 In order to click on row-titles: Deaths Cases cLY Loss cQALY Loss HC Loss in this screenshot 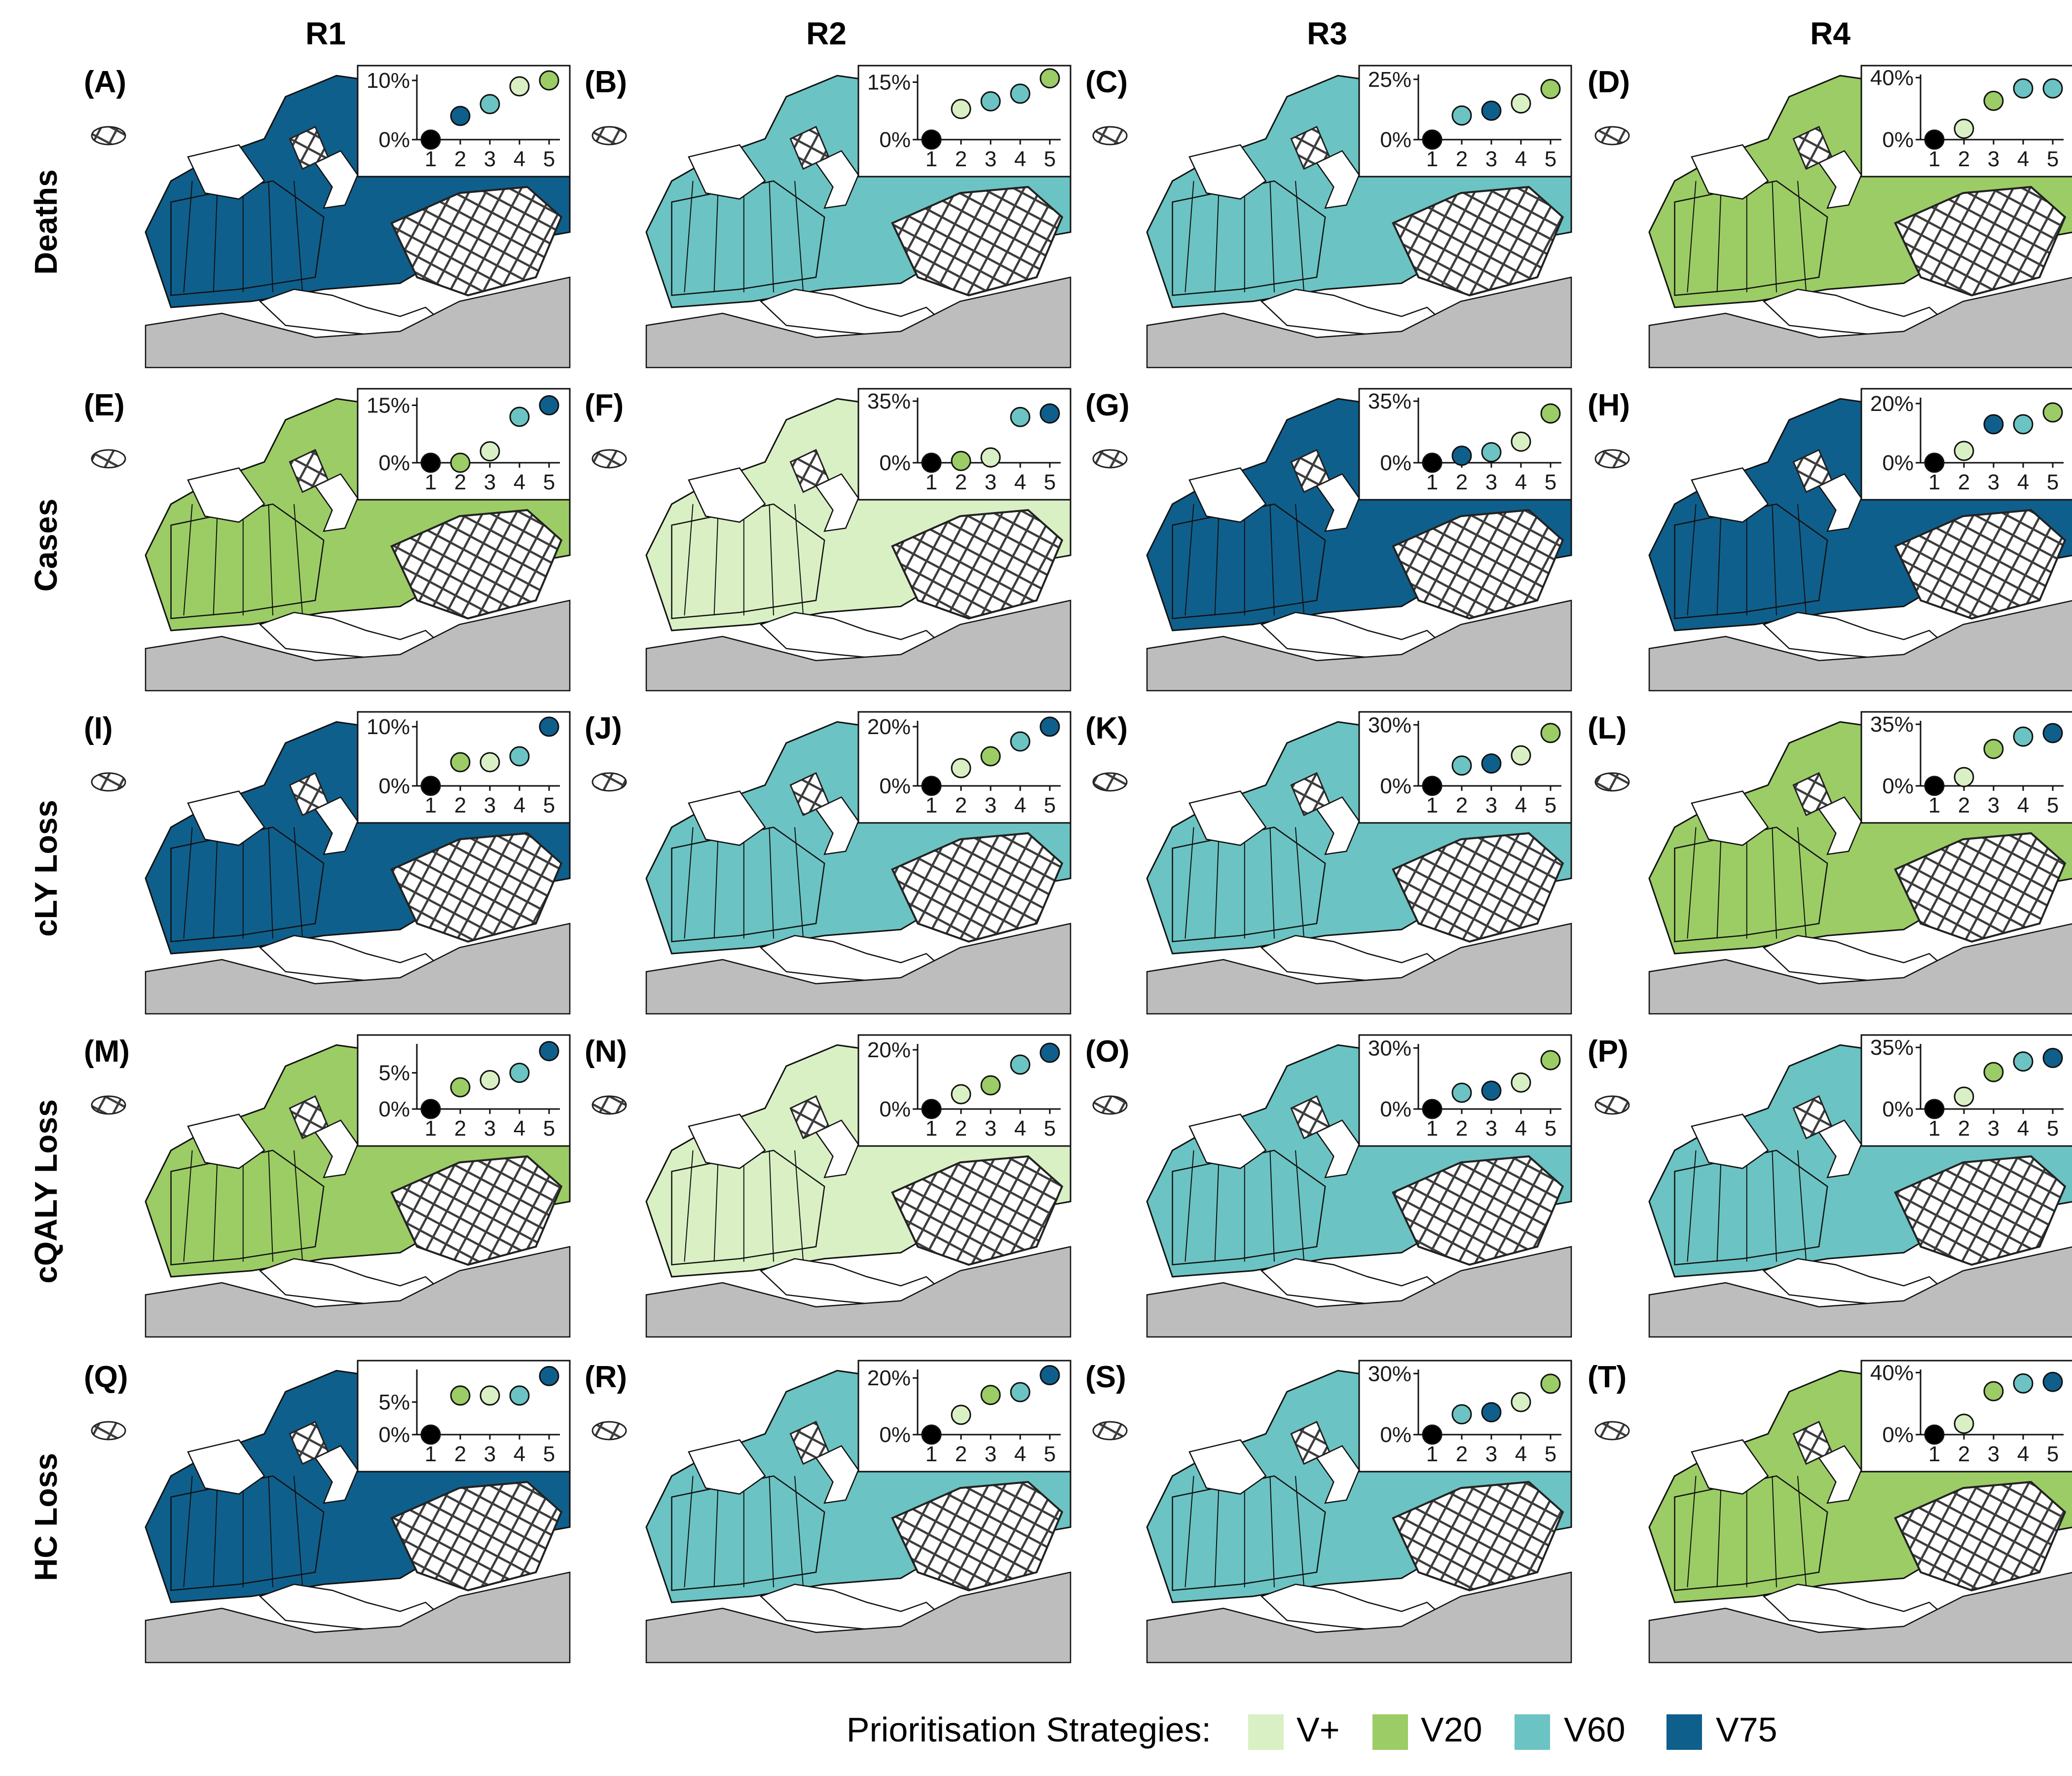, I will do `click(46, 875)`.